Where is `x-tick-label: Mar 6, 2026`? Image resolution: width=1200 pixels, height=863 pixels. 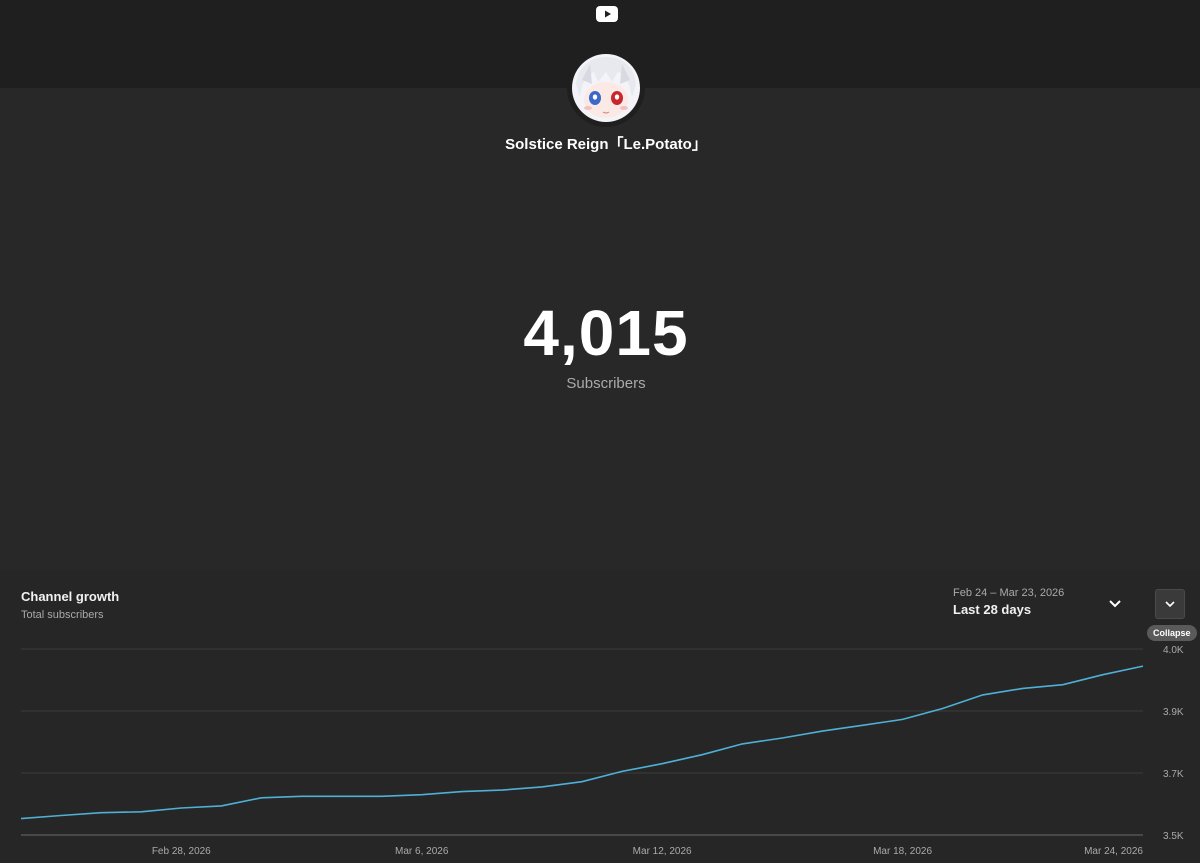
x-tick-label: Mar 6, 2026 is located at coordinates (422, 851).